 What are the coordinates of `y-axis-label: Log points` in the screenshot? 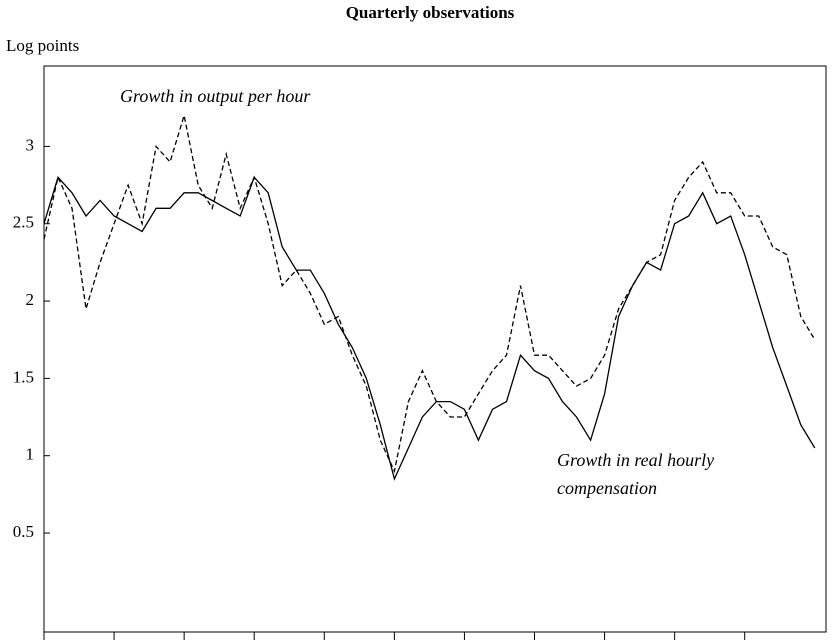 It's located at (42, 45).